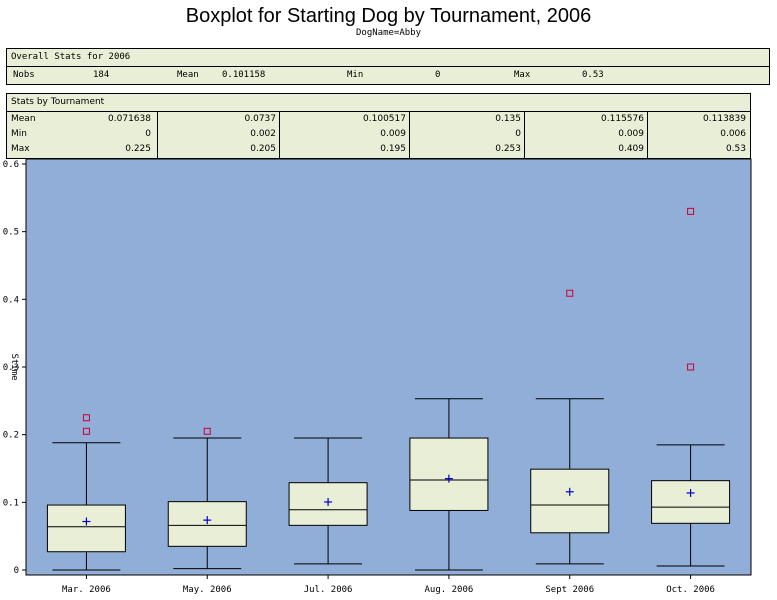  What do you see at coordinates (11, 436) in the screenshot?
I see `y-tick-label: 0.2` at bounding box center [11, 436].